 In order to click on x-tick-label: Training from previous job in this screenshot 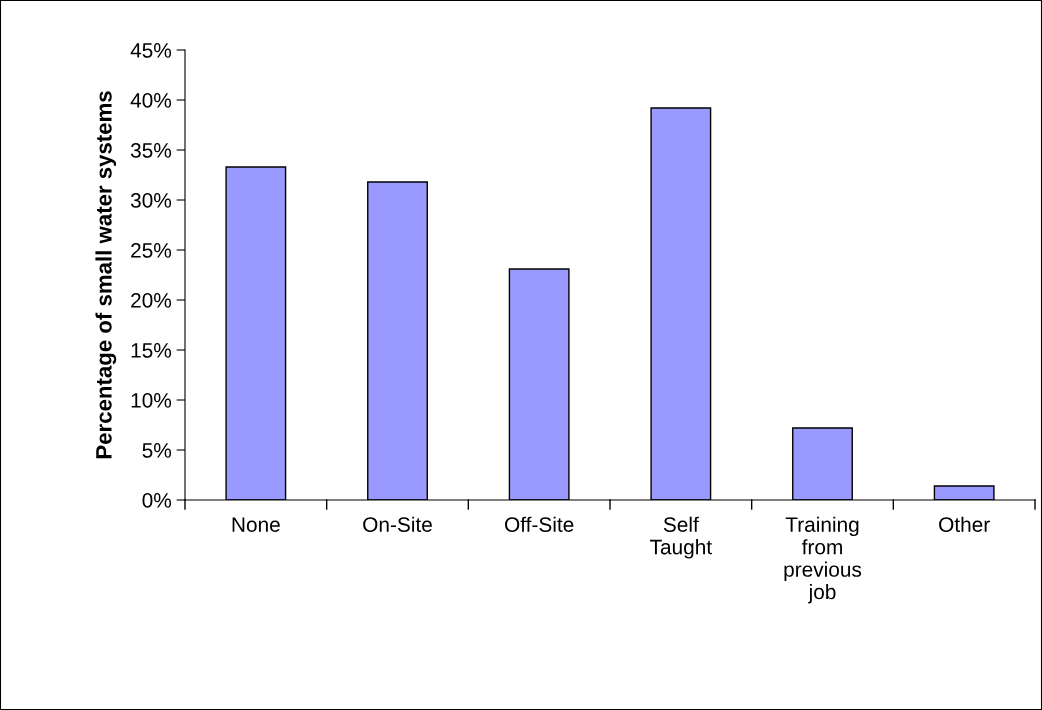, I will do `click(823, 560)`.